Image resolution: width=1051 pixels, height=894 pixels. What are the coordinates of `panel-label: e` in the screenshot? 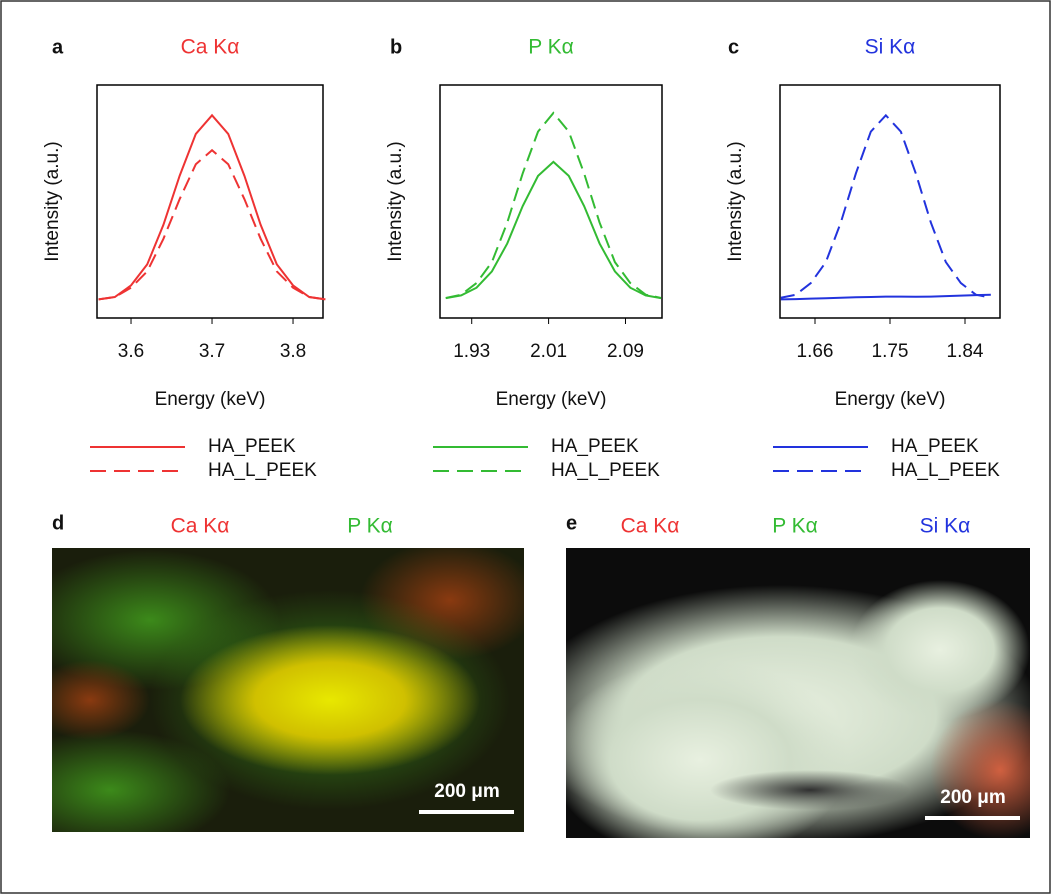 It's located at (571, 523).